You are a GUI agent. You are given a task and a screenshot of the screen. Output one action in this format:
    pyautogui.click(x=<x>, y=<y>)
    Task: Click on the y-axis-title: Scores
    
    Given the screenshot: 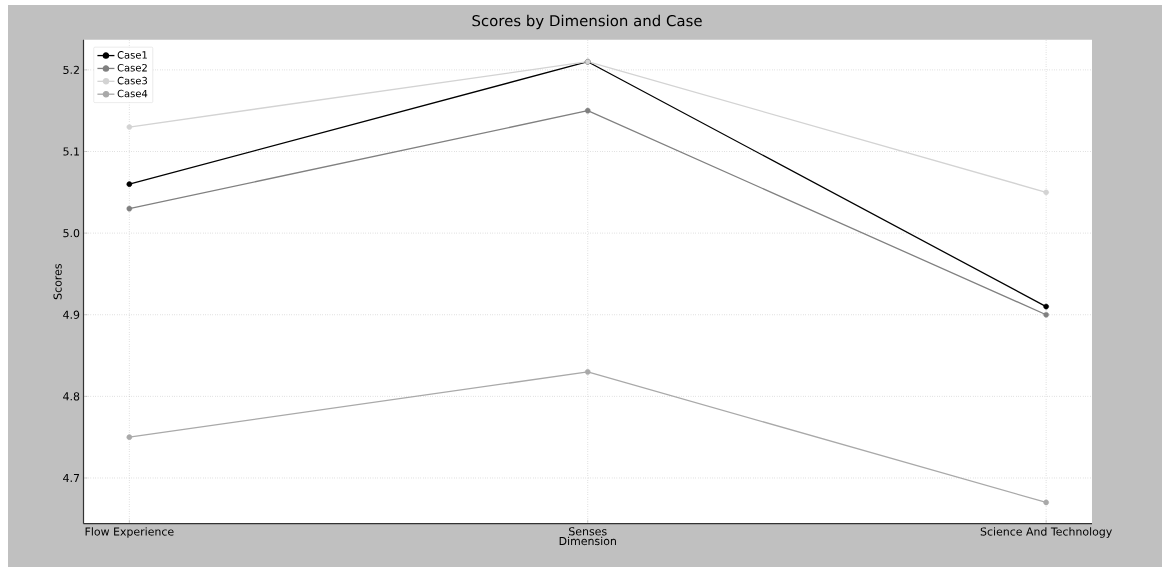 What is the action you would take?
    pyautogui.click(x=57, y=282)
    